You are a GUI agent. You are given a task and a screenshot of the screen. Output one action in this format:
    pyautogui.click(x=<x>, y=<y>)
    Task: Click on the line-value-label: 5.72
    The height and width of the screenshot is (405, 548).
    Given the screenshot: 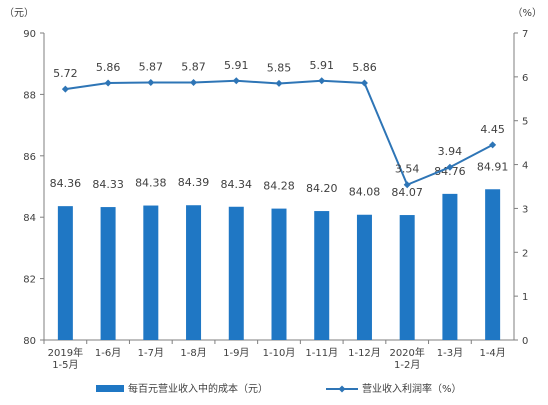 What is the action you would take?
    pyautogui.click(x=65, y=73)
    